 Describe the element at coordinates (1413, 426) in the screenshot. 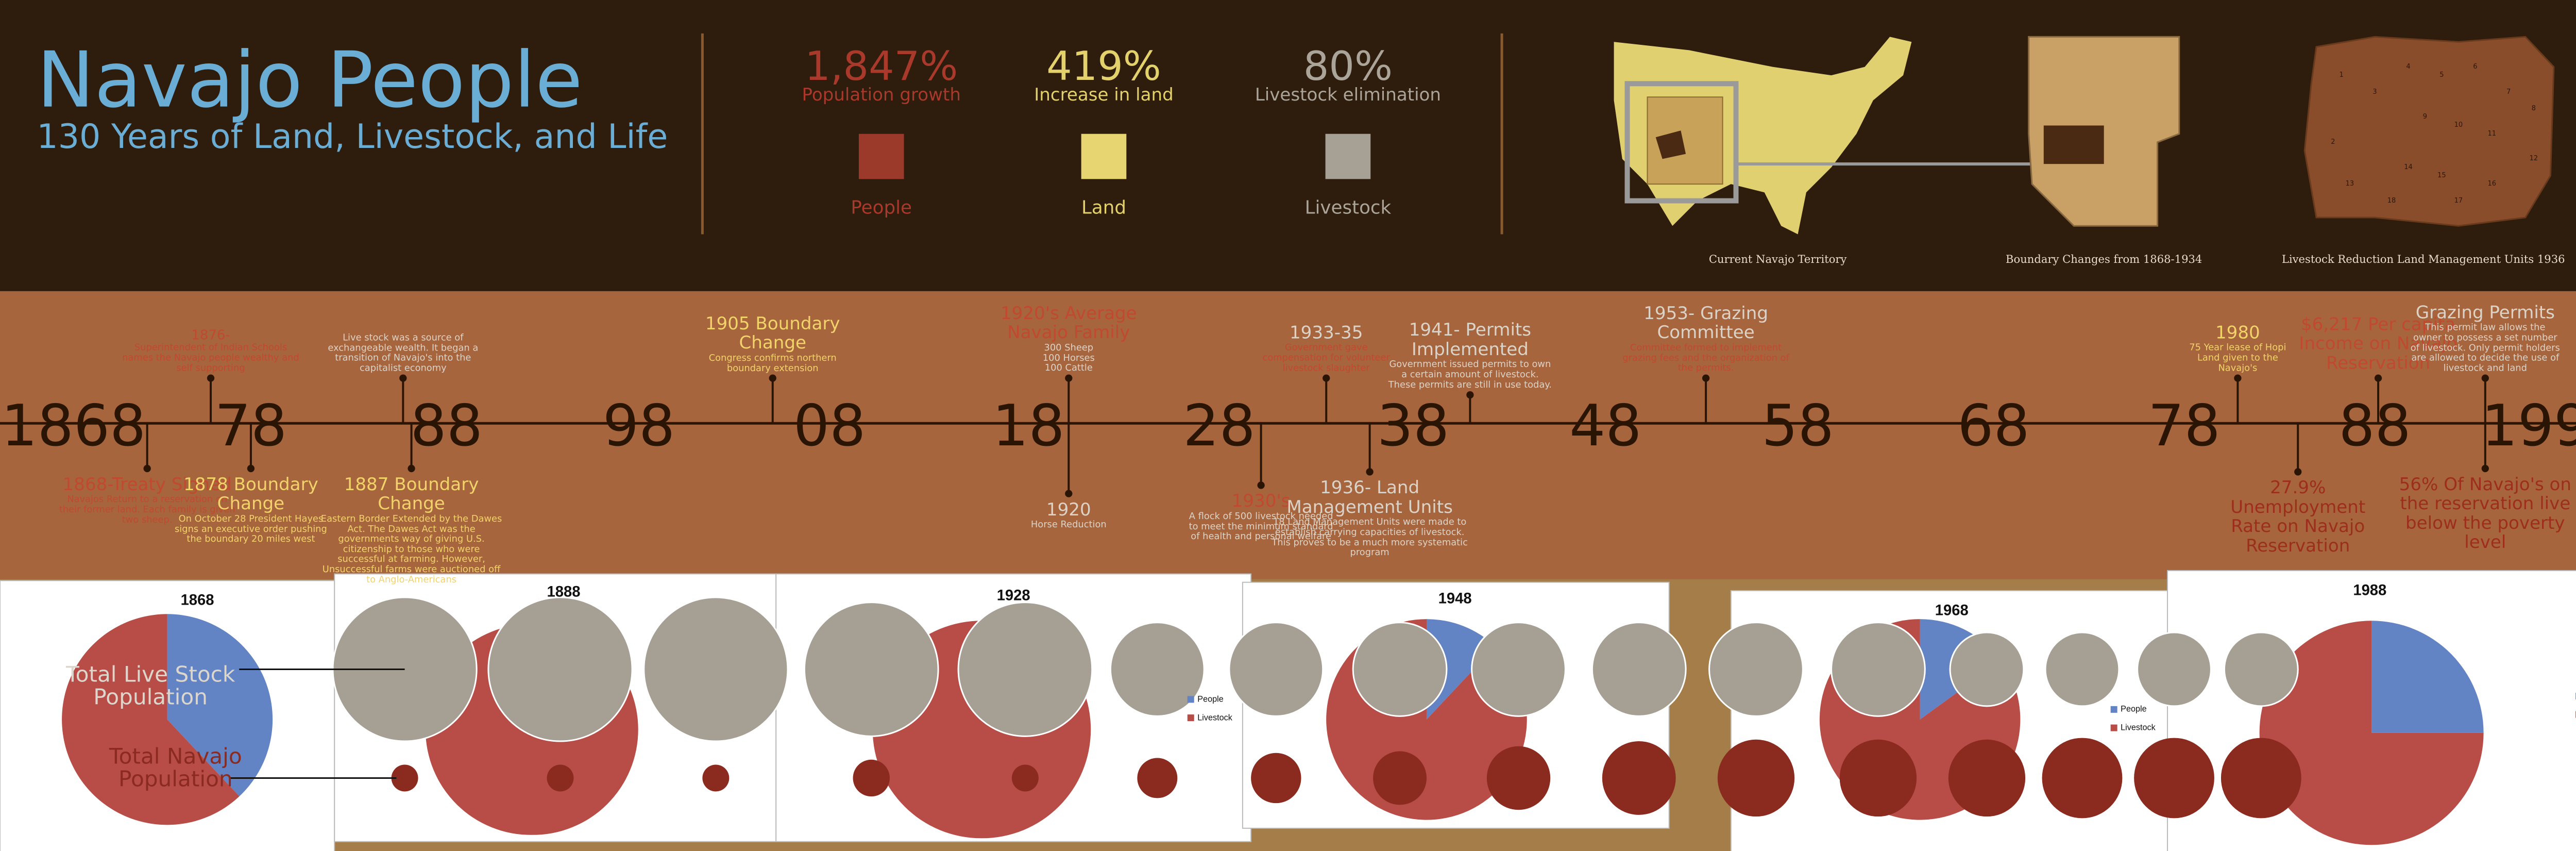

I see `year-label: 38` at that location.